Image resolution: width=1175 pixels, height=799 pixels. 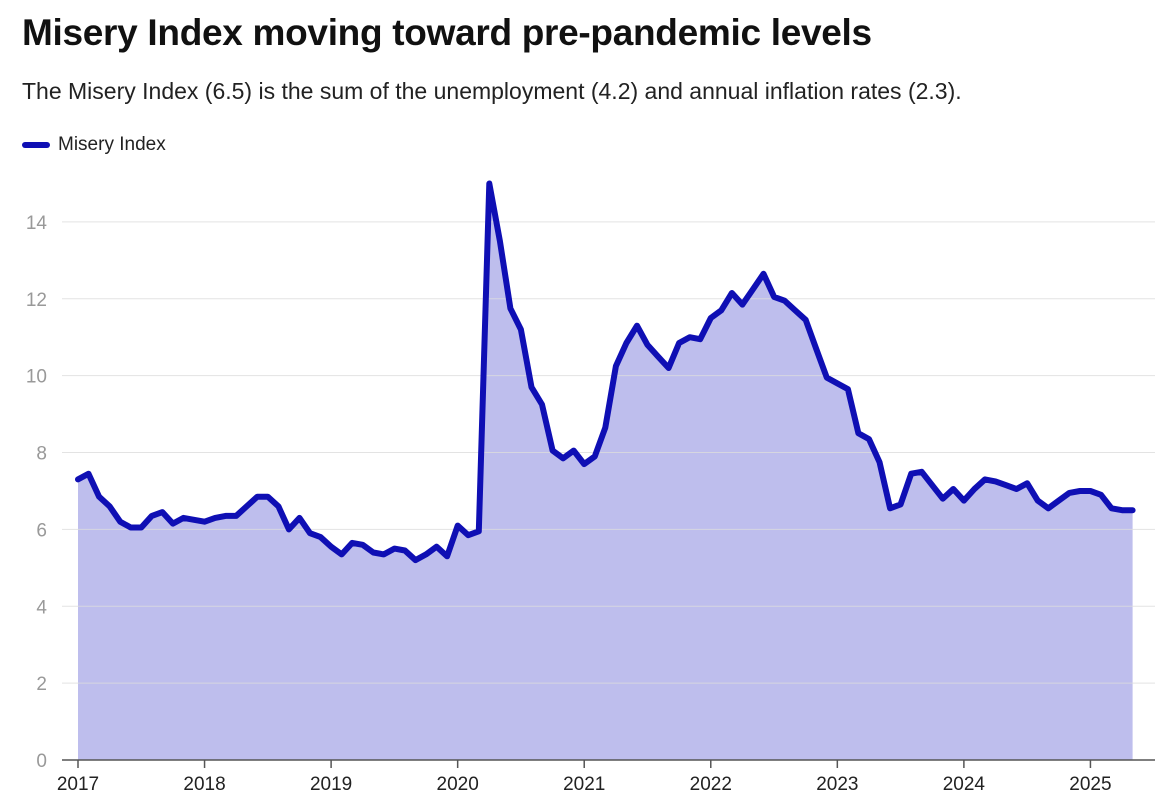 I want to click on x-tick-label-2018: 2018, so click(x=204, y=784).